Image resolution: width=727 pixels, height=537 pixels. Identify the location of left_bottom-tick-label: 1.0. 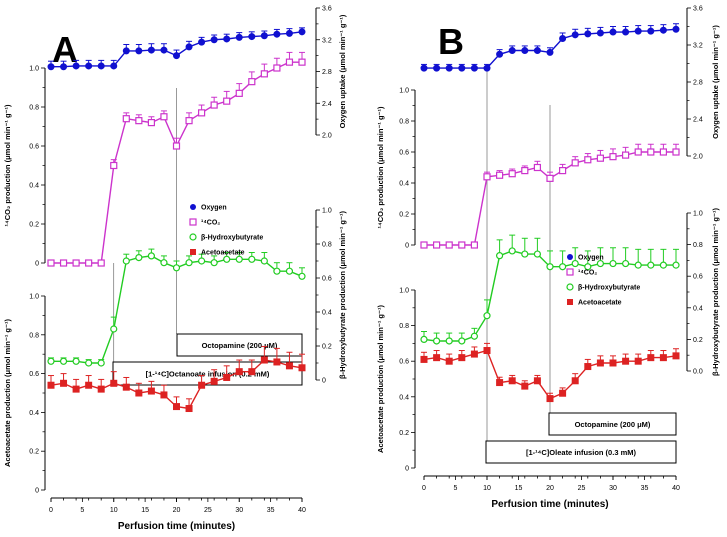
(34, 297).